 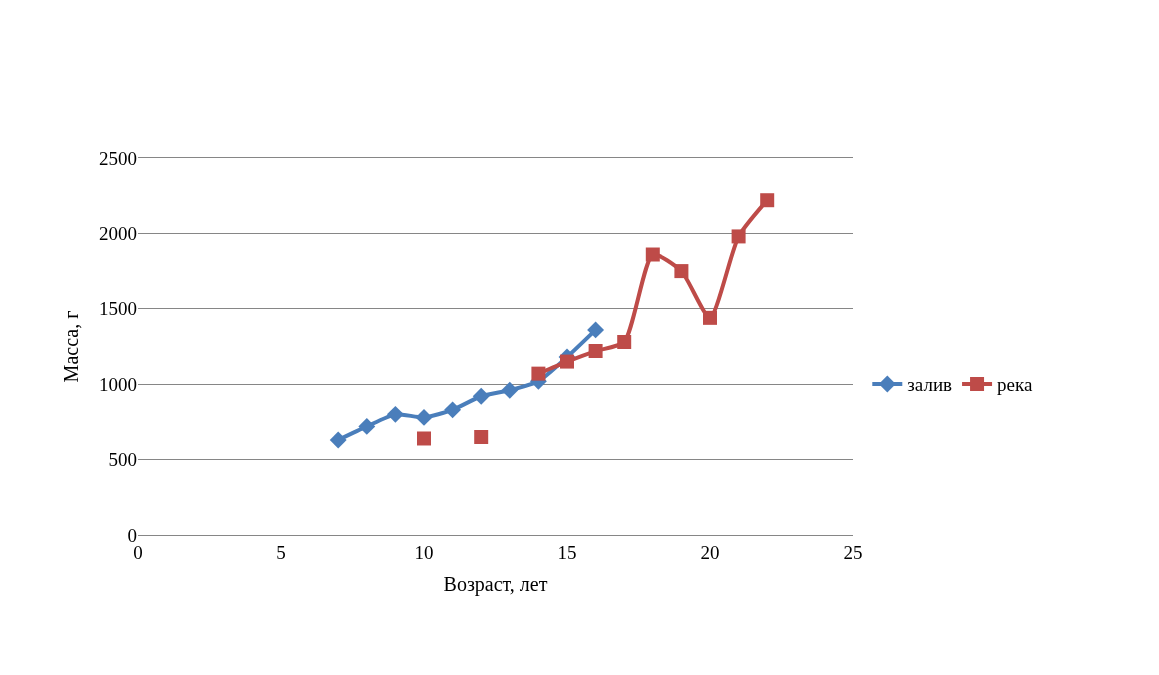 I want to click on y-tick-label: 0, so click(x=132, y=535).